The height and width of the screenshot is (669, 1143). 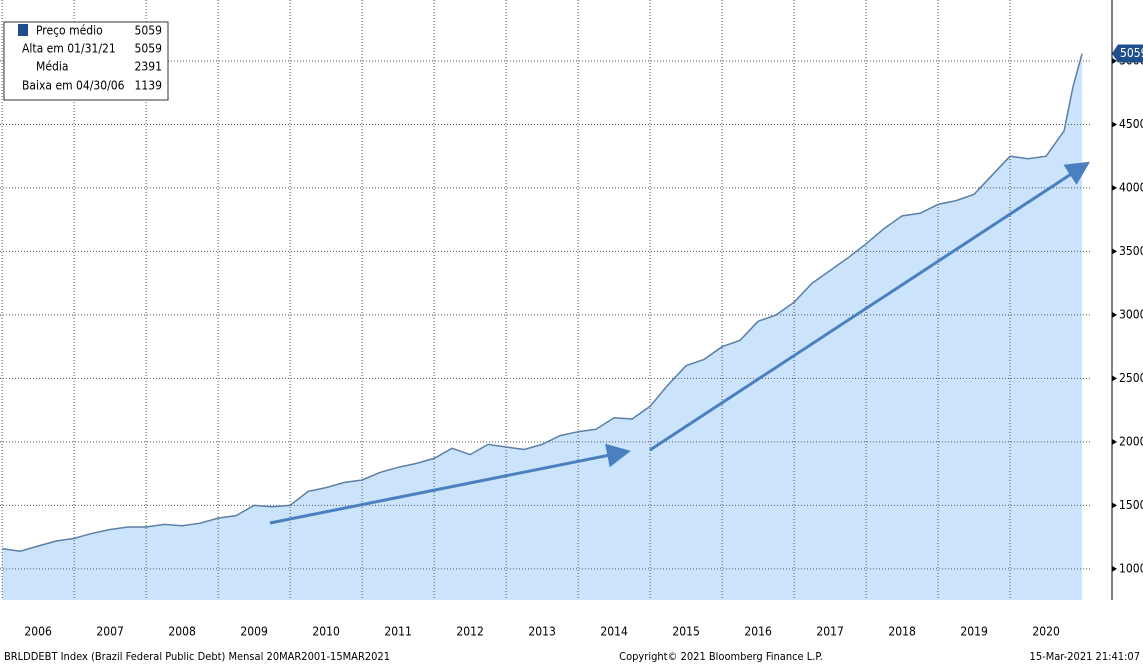 What do you see at coordinates (1046, 632) in the screenshot?
I see `x-tick-label: 2020` at bounding box center [1046, 632].